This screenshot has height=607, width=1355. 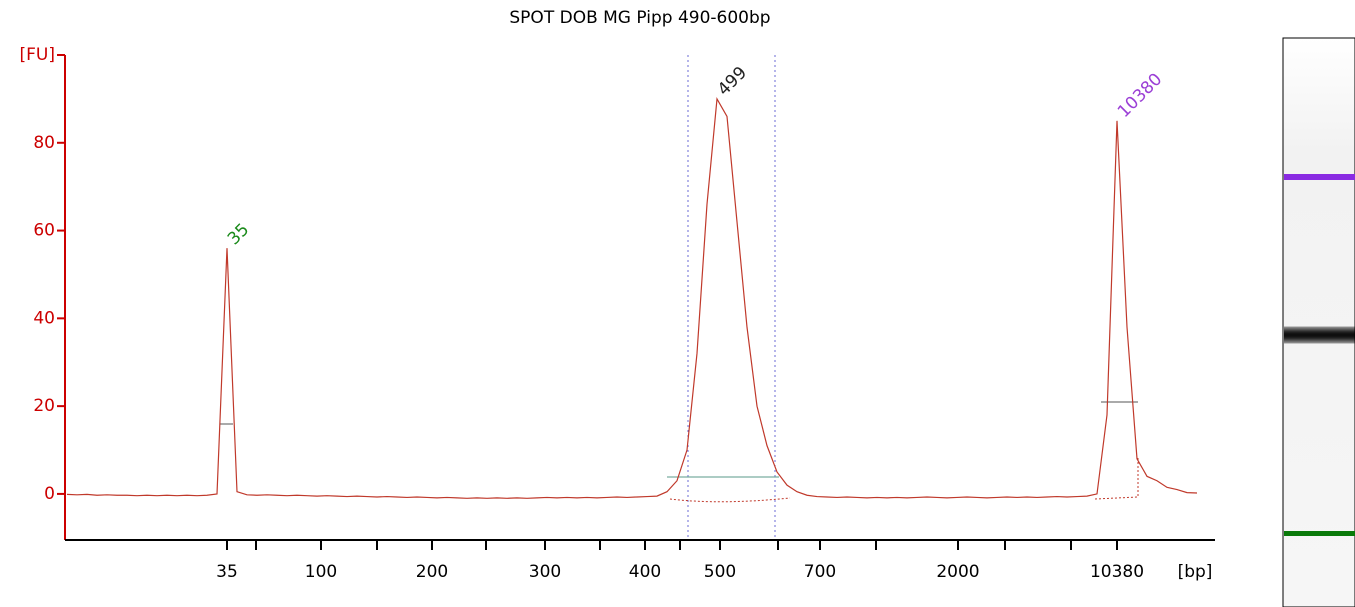 What do you see at coordinates (321, 572) in the screenshot?
I see `x-tick-label: 100` at bounding box center [321, 572].